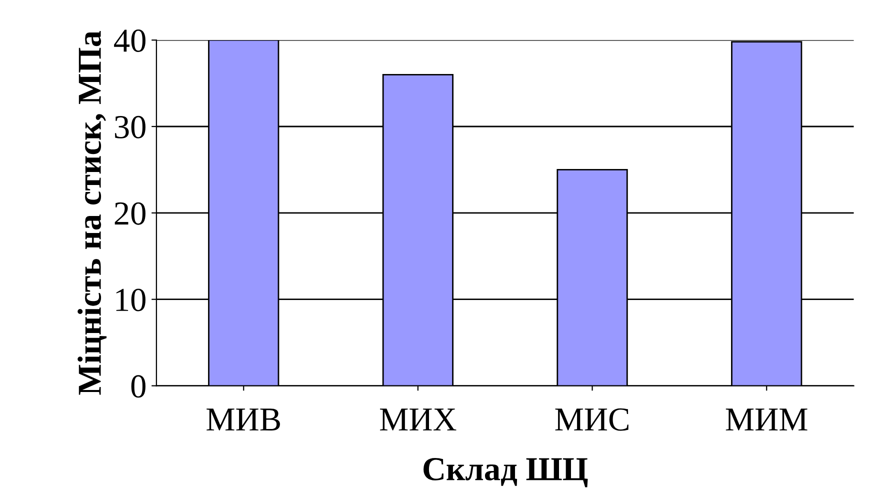  What do you see at coordinates (138, 386) in the screenshot?
I see `y-tick-label: 0` at bounding box center [138, 386].